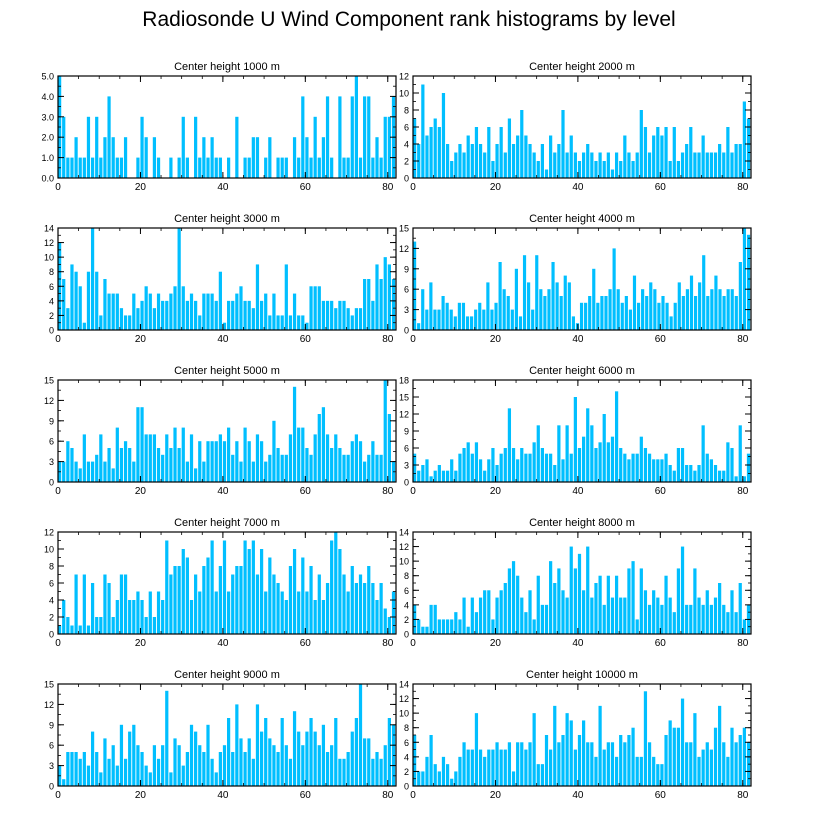  What do you see at coordinates (47, 97) in the screenshot?
I see `y-tick-label: 4.0` at bounding box center [47, 97].